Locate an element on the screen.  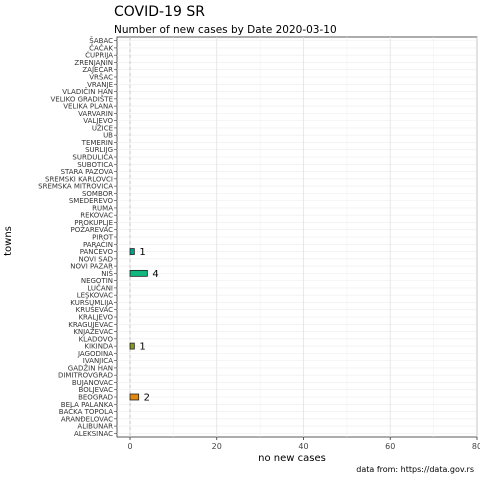
y-tick-label: GADŽIN HAN is located at coordinates (90, 367).